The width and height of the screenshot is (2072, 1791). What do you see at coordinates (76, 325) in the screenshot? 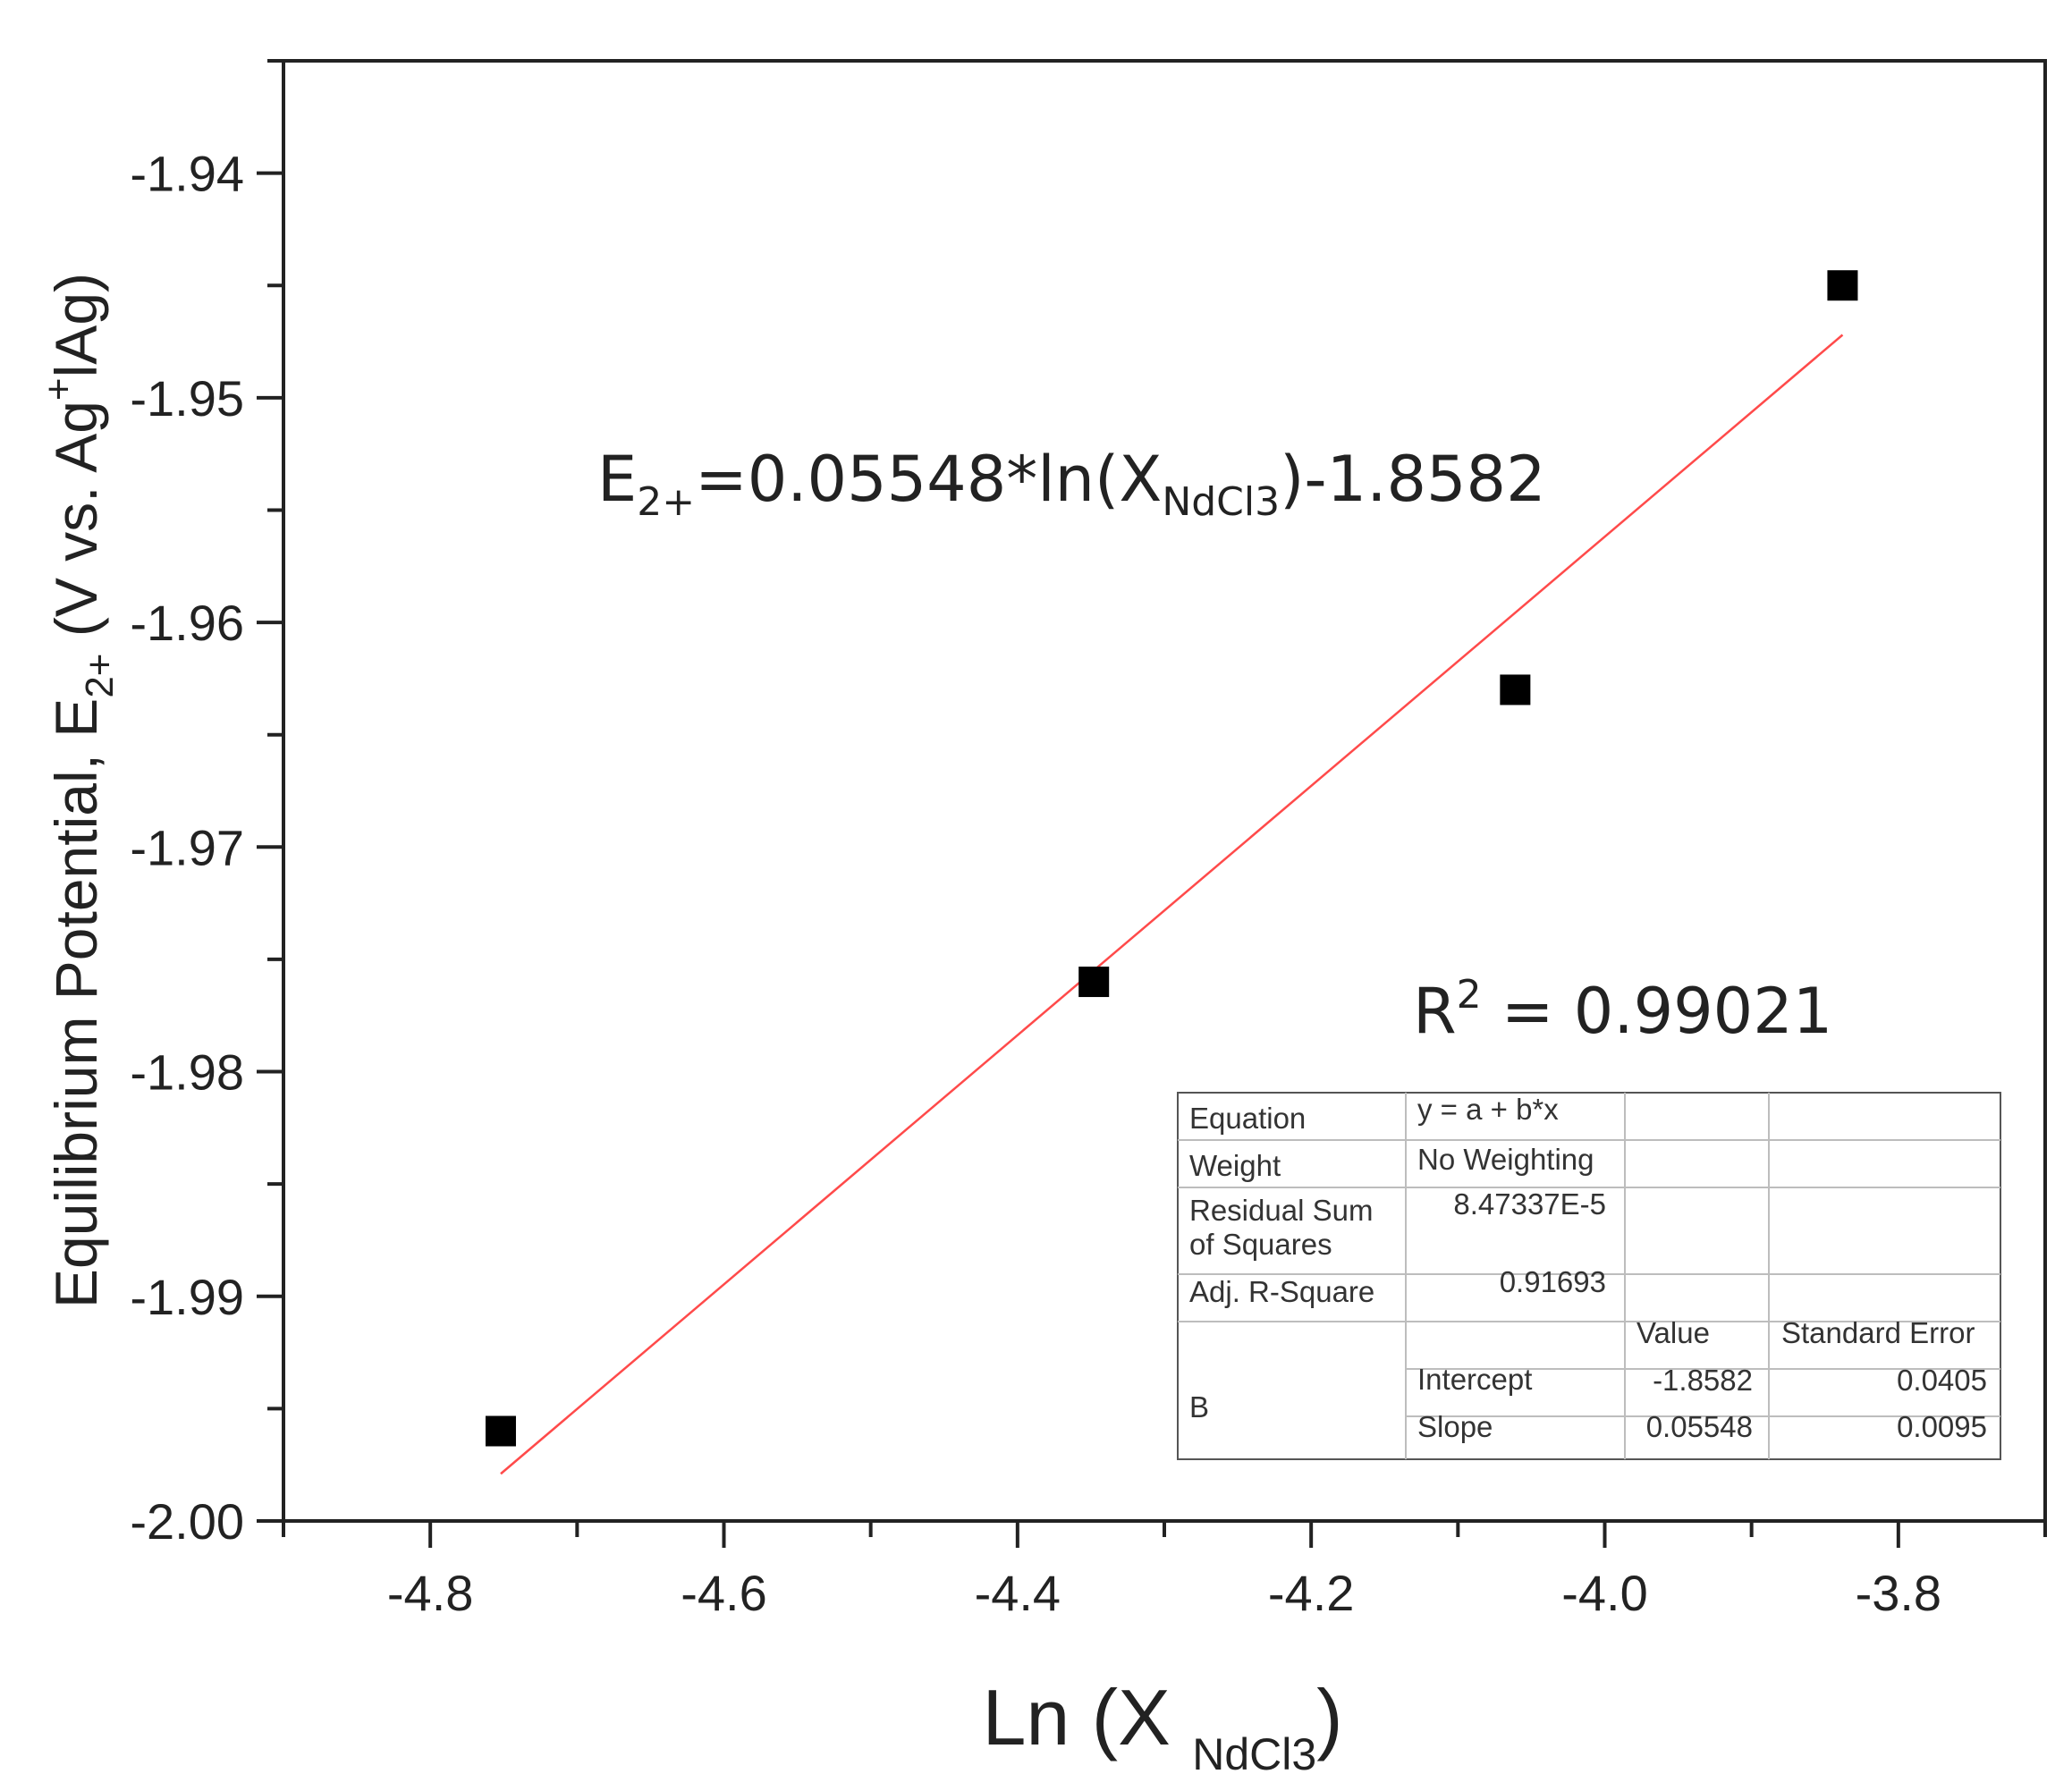
I see `y-axis-title-end: lAg)` at bounding box center [76, 325].